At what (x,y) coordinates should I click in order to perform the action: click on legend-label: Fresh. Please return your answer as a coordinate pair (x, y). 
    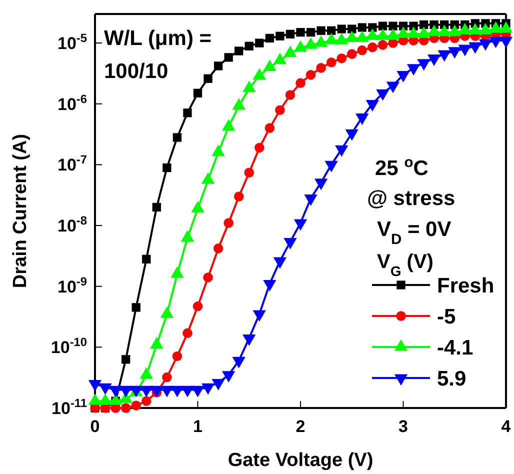
    Looking at the image, I should click on (465, 286).